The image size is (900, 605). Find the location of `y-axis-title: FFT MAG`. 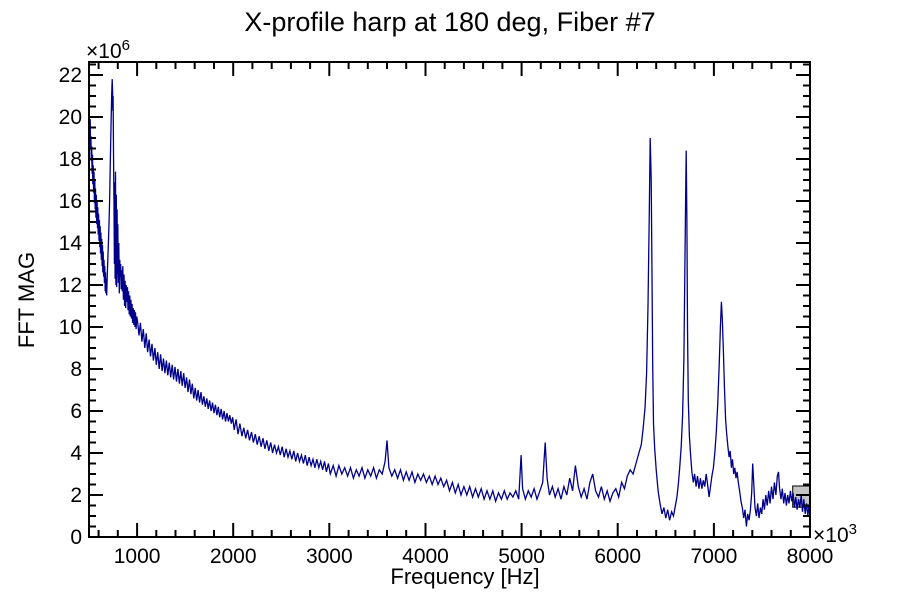

y-axis-title: FFT MAG is located at coordinates (26, 300).